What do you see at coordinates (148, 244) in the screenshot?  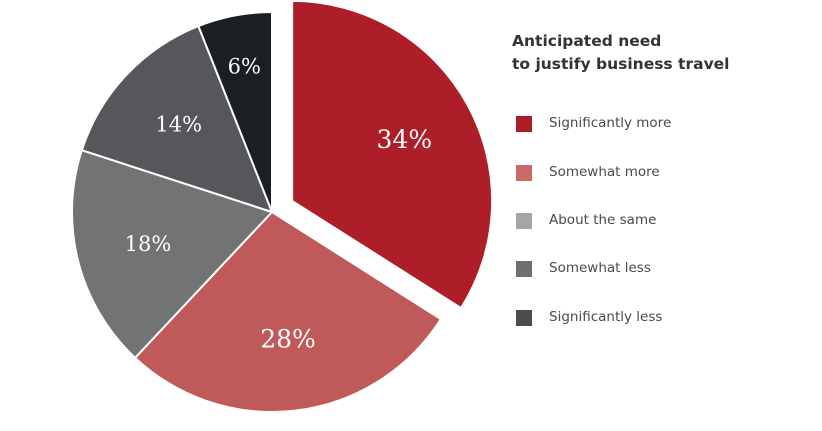 I see `slice-label-about-the-same: 18%` at bounding box center [148, 244].